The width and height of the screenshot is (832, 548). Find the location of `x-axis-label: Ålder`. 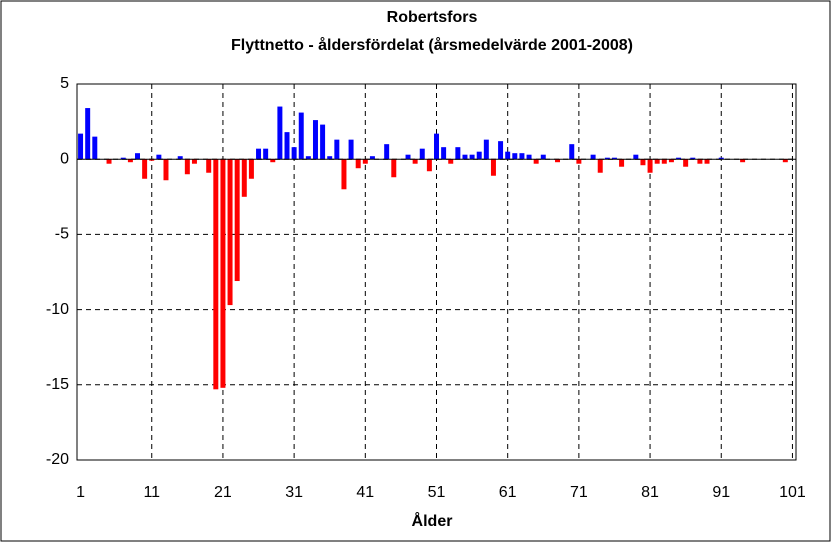

x-axis-label: Ålder is located at coordinates (432, 520).